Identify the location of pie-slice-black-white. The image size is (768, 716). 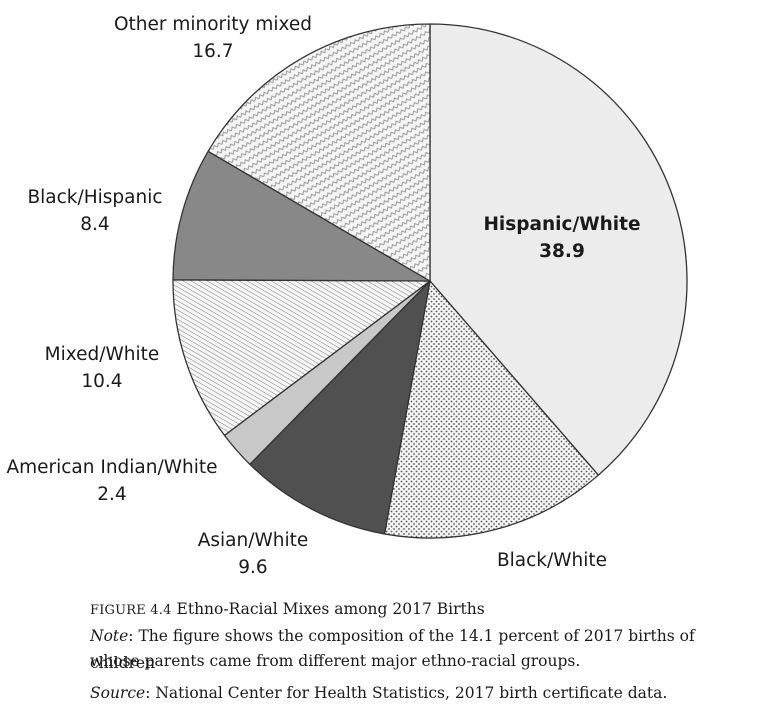
(491, 409).